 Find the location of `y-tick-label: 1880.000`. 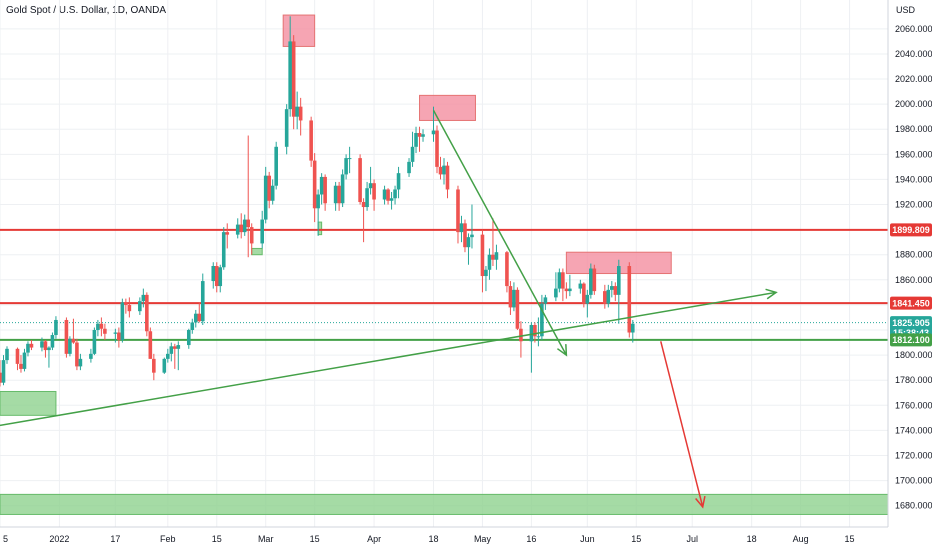

y-tick-label: 1880.000 is located at coordinates (913, 255).